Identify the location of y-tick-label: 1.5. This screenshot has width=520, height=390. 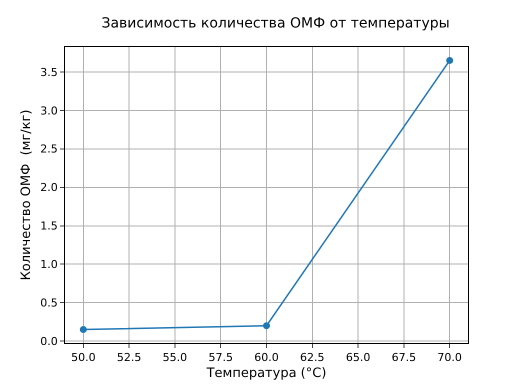
(49, 226).